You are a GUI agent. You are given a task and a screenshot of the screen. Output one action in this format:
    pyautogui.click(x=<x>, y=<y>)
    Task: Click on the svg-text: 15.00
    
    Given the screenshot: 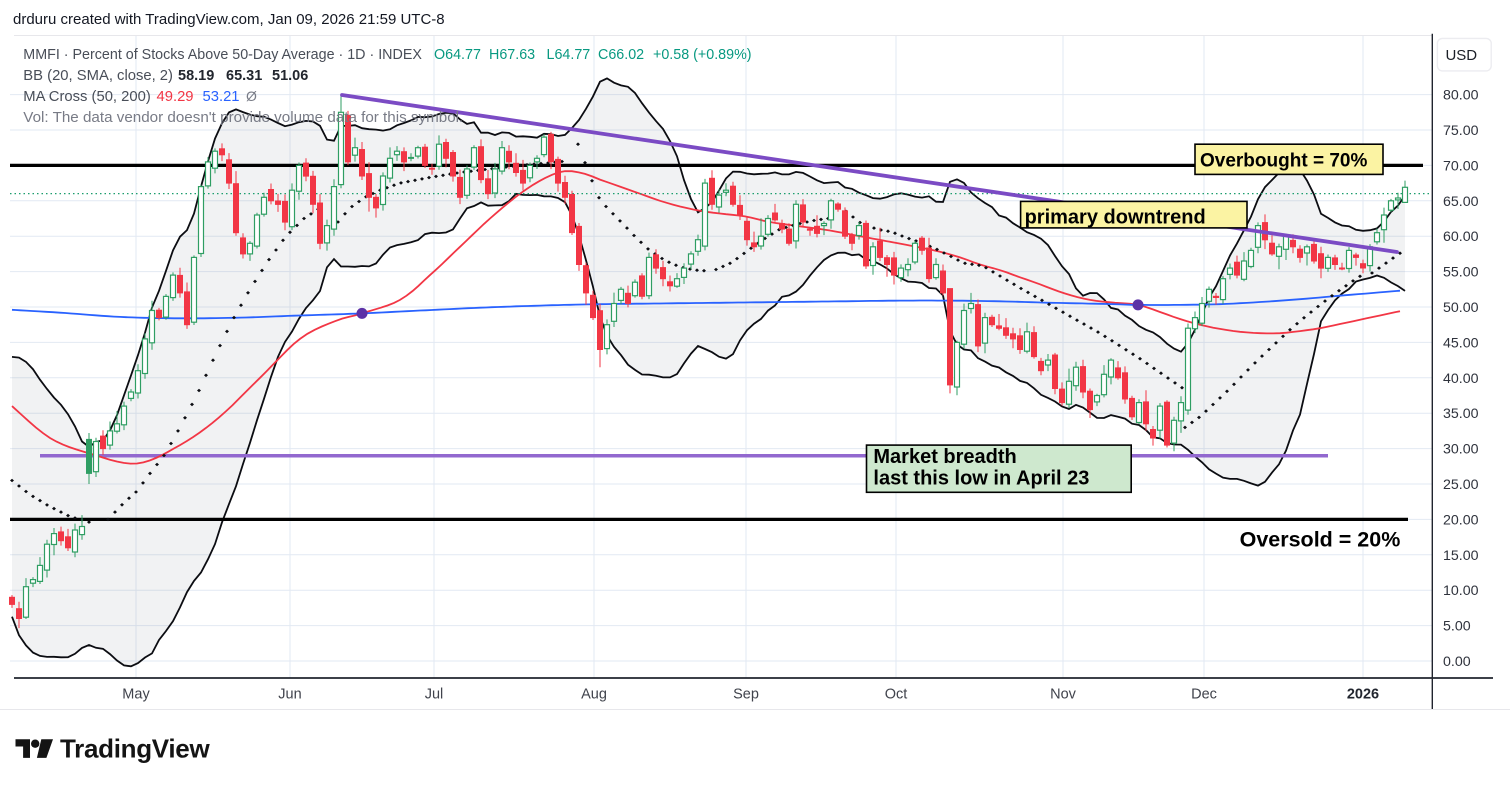 What is the action you would take?
    pyautogui.click(x=1461, y=556)
    